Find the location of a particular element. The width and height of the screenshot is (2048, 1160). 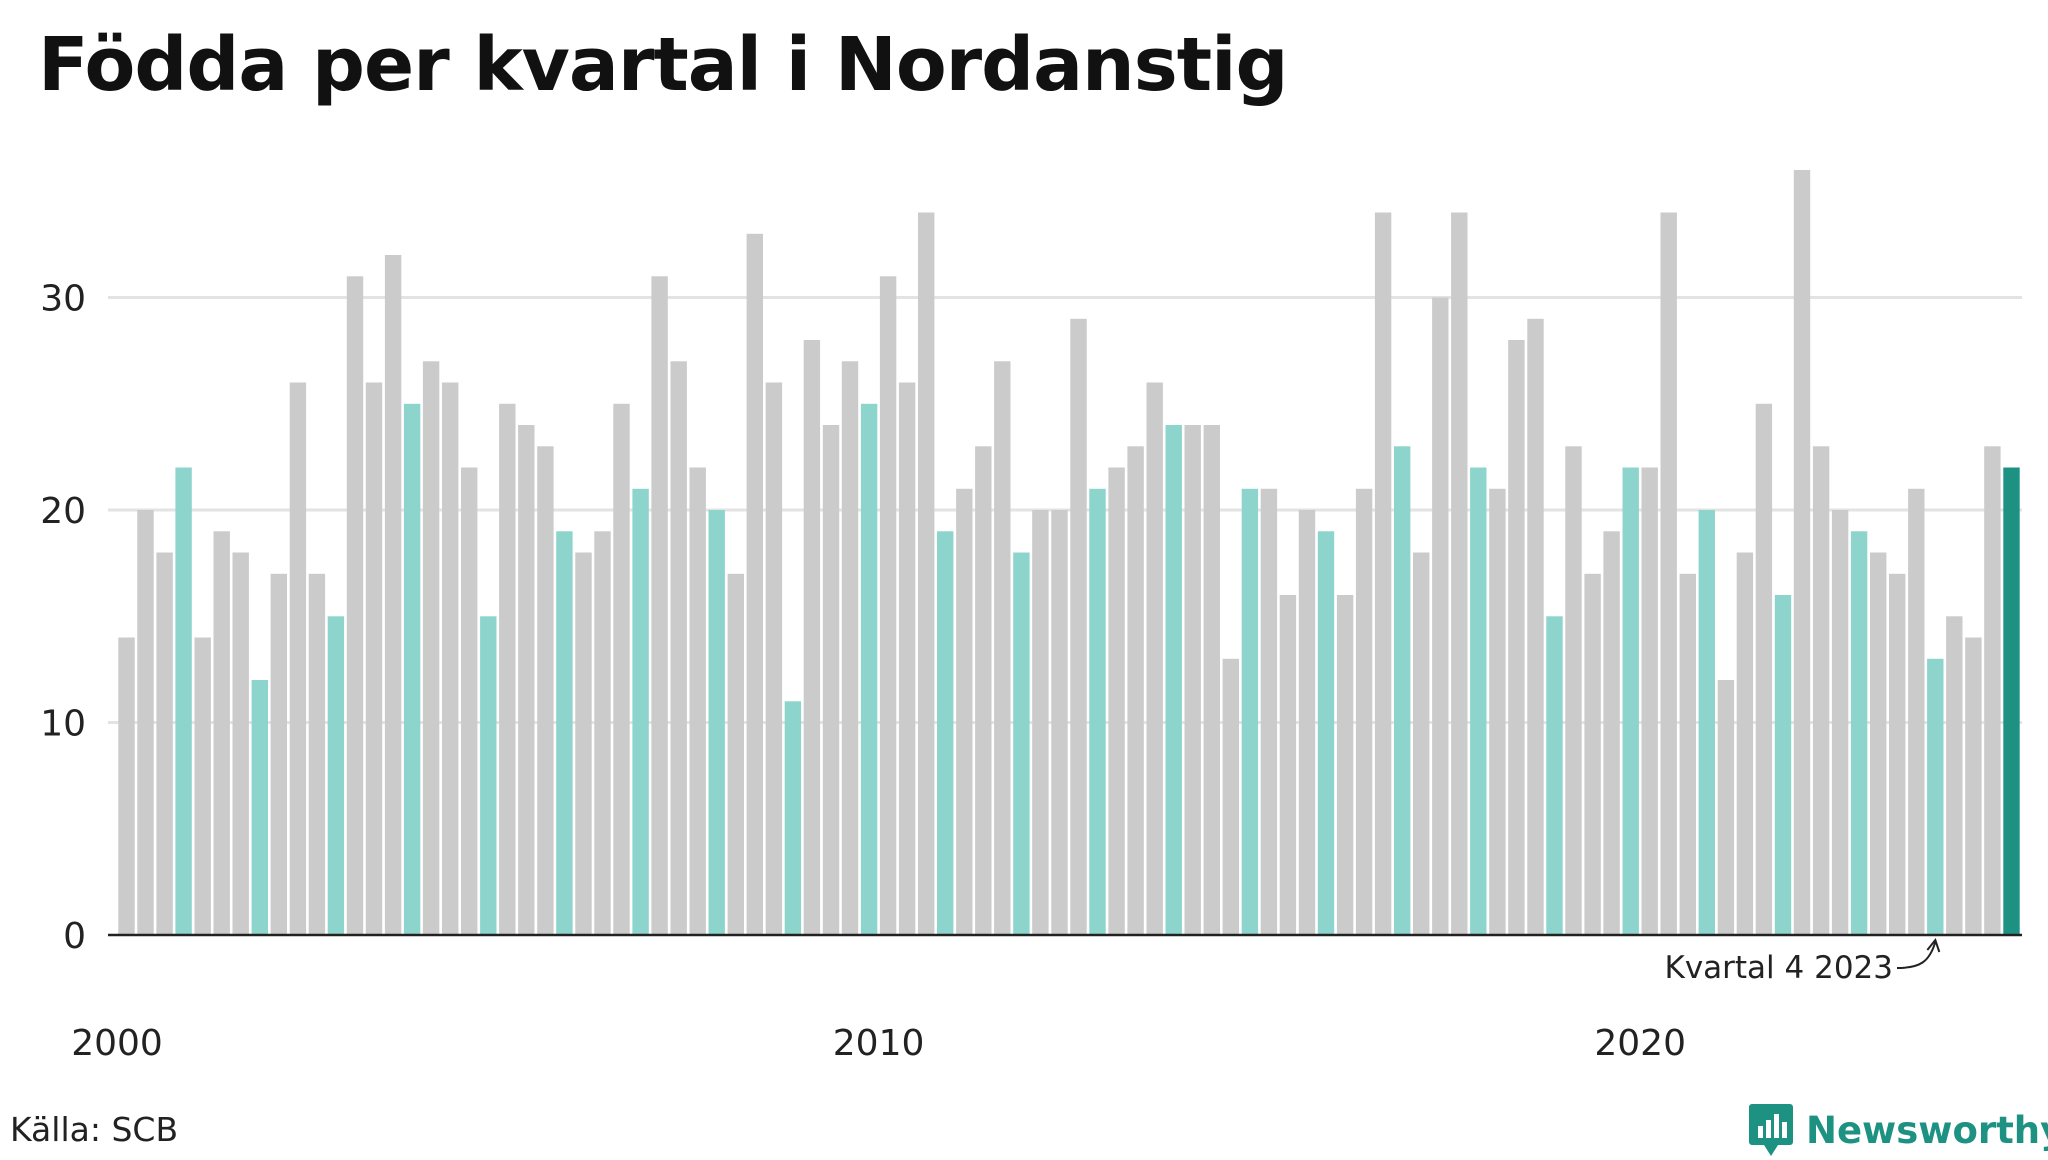

x-tick-label: 2000 is located at coordinates (117, 1043).